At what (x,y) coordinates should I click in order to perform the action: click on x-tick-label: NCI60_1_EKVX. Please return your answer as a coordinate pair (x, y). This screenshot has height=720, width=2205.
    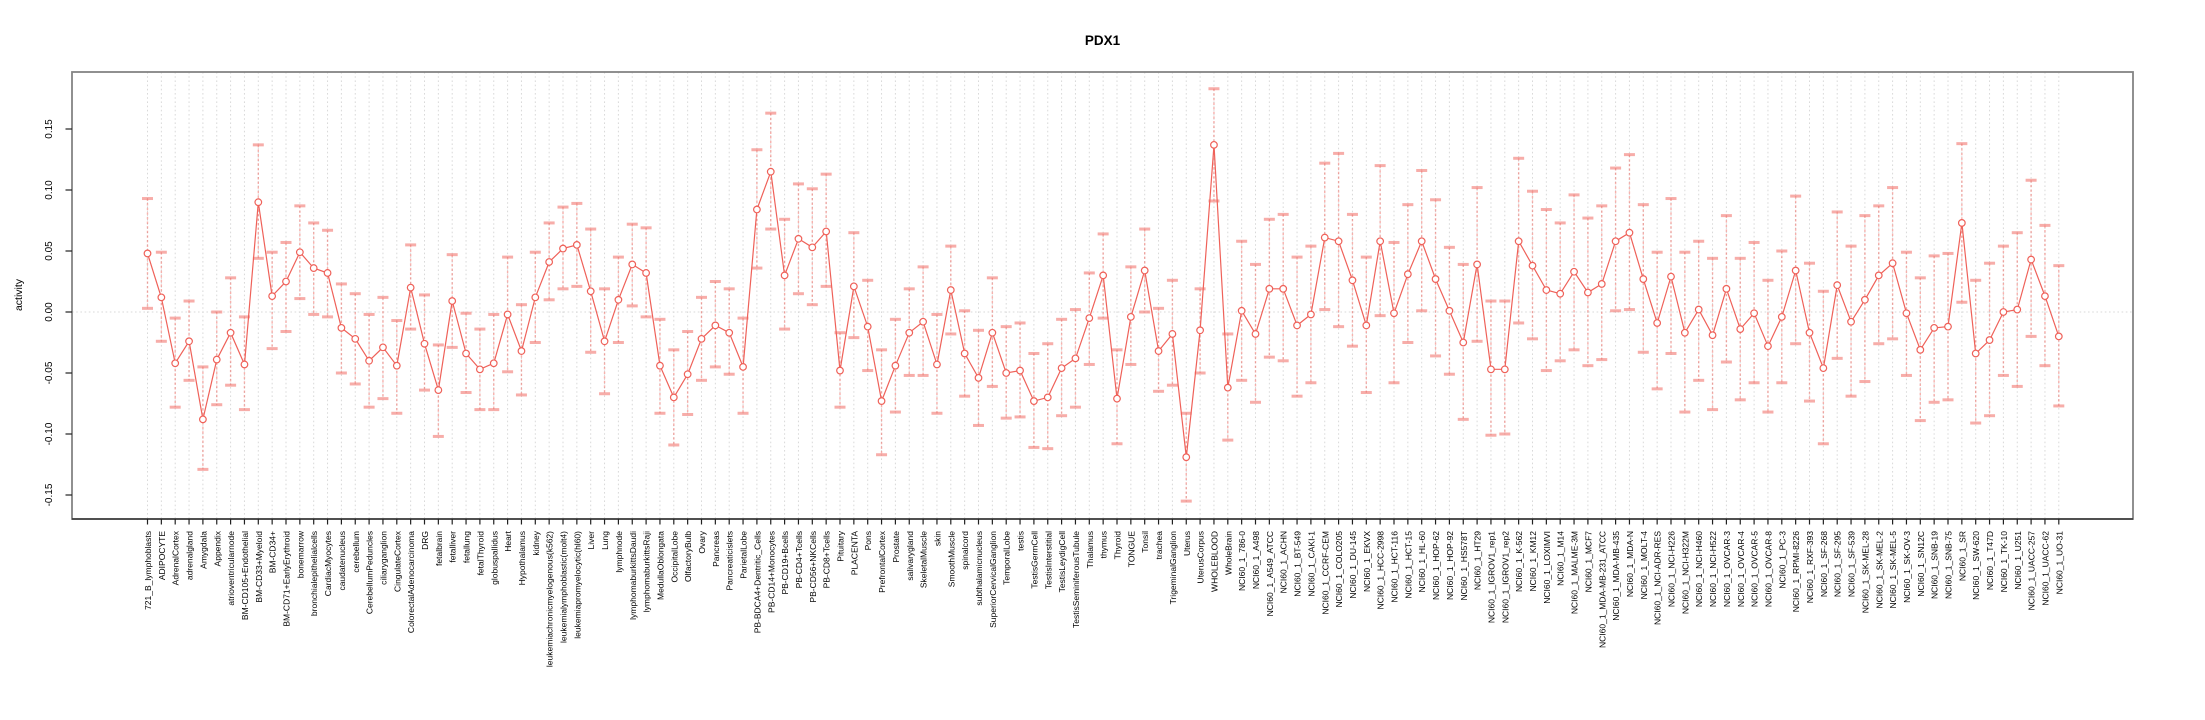
    Looking at the image, I should click on (1367, 561).